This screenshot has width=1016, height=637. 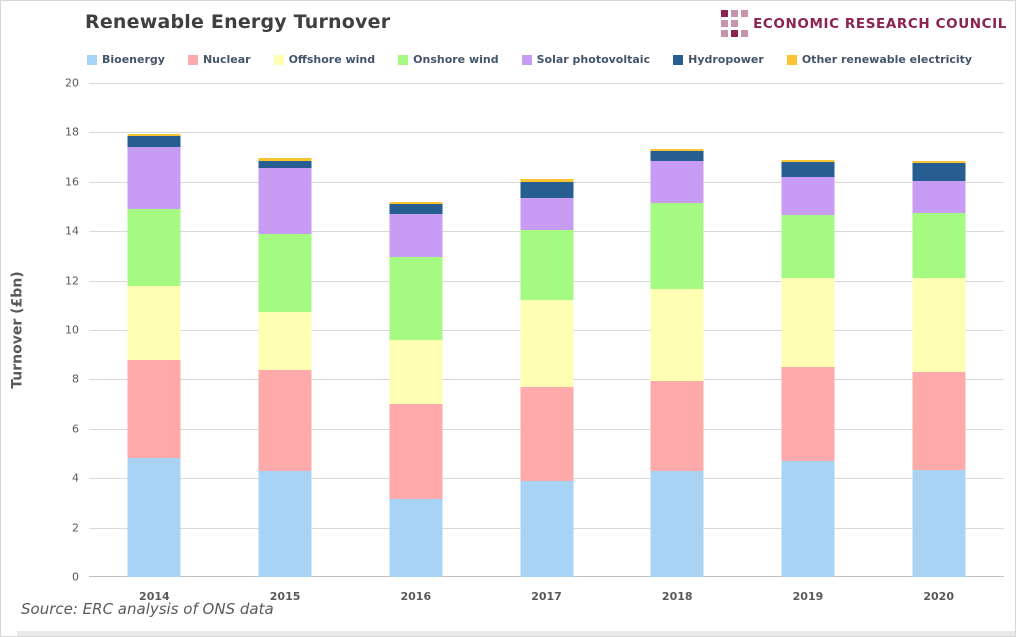 What do you see at coordinates (887, 59) in the screenshot?
I see `legend-label: Other renewable electricity` at bounding box center [887, 59].